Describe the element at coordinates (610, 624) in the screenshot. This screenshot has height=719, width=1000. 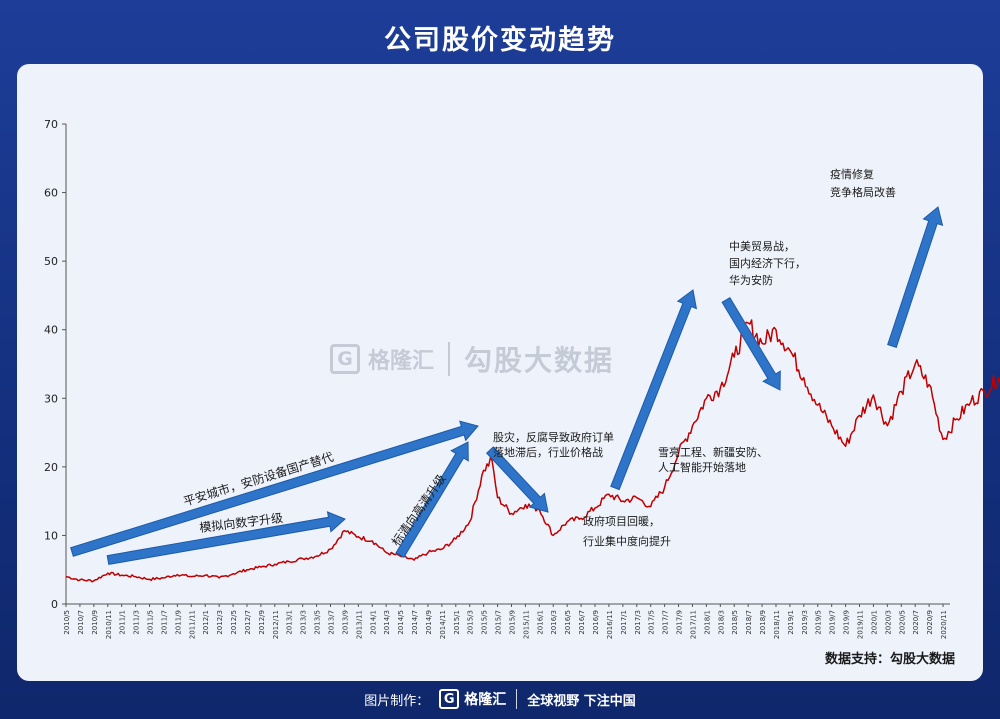
I see `x-tick-label: 2016/11` at that location.